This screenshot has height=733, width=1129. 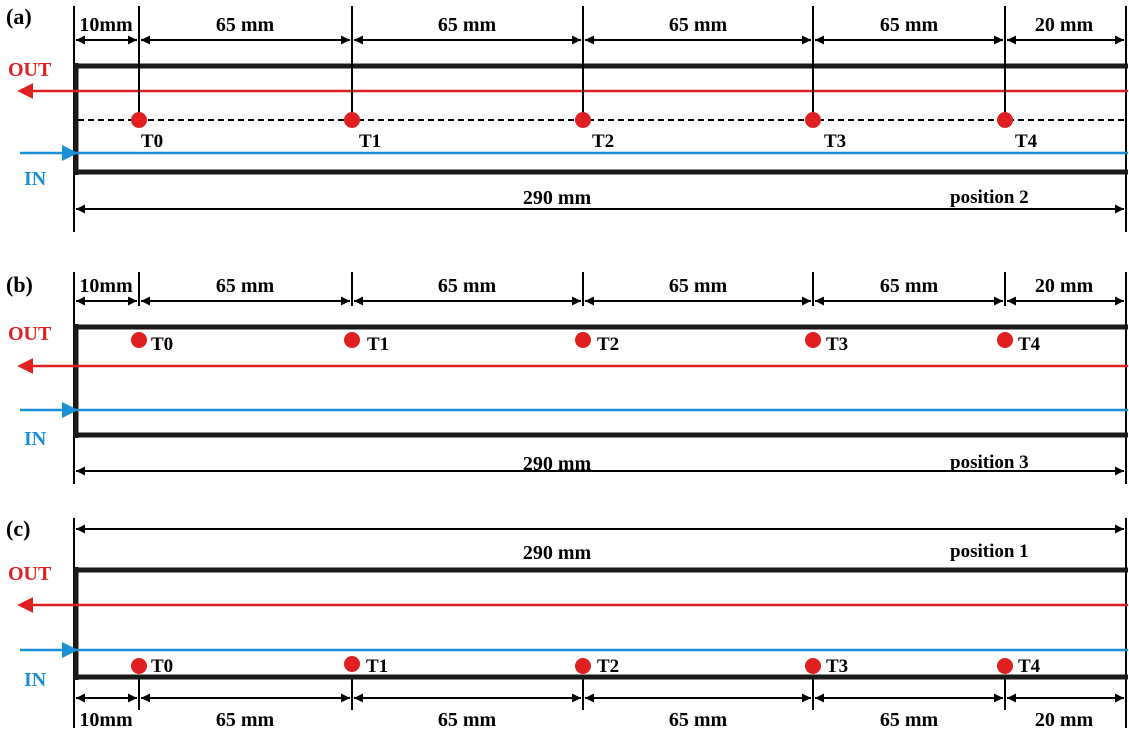 I want to click on probe-rods, so click(x=572, y=78).